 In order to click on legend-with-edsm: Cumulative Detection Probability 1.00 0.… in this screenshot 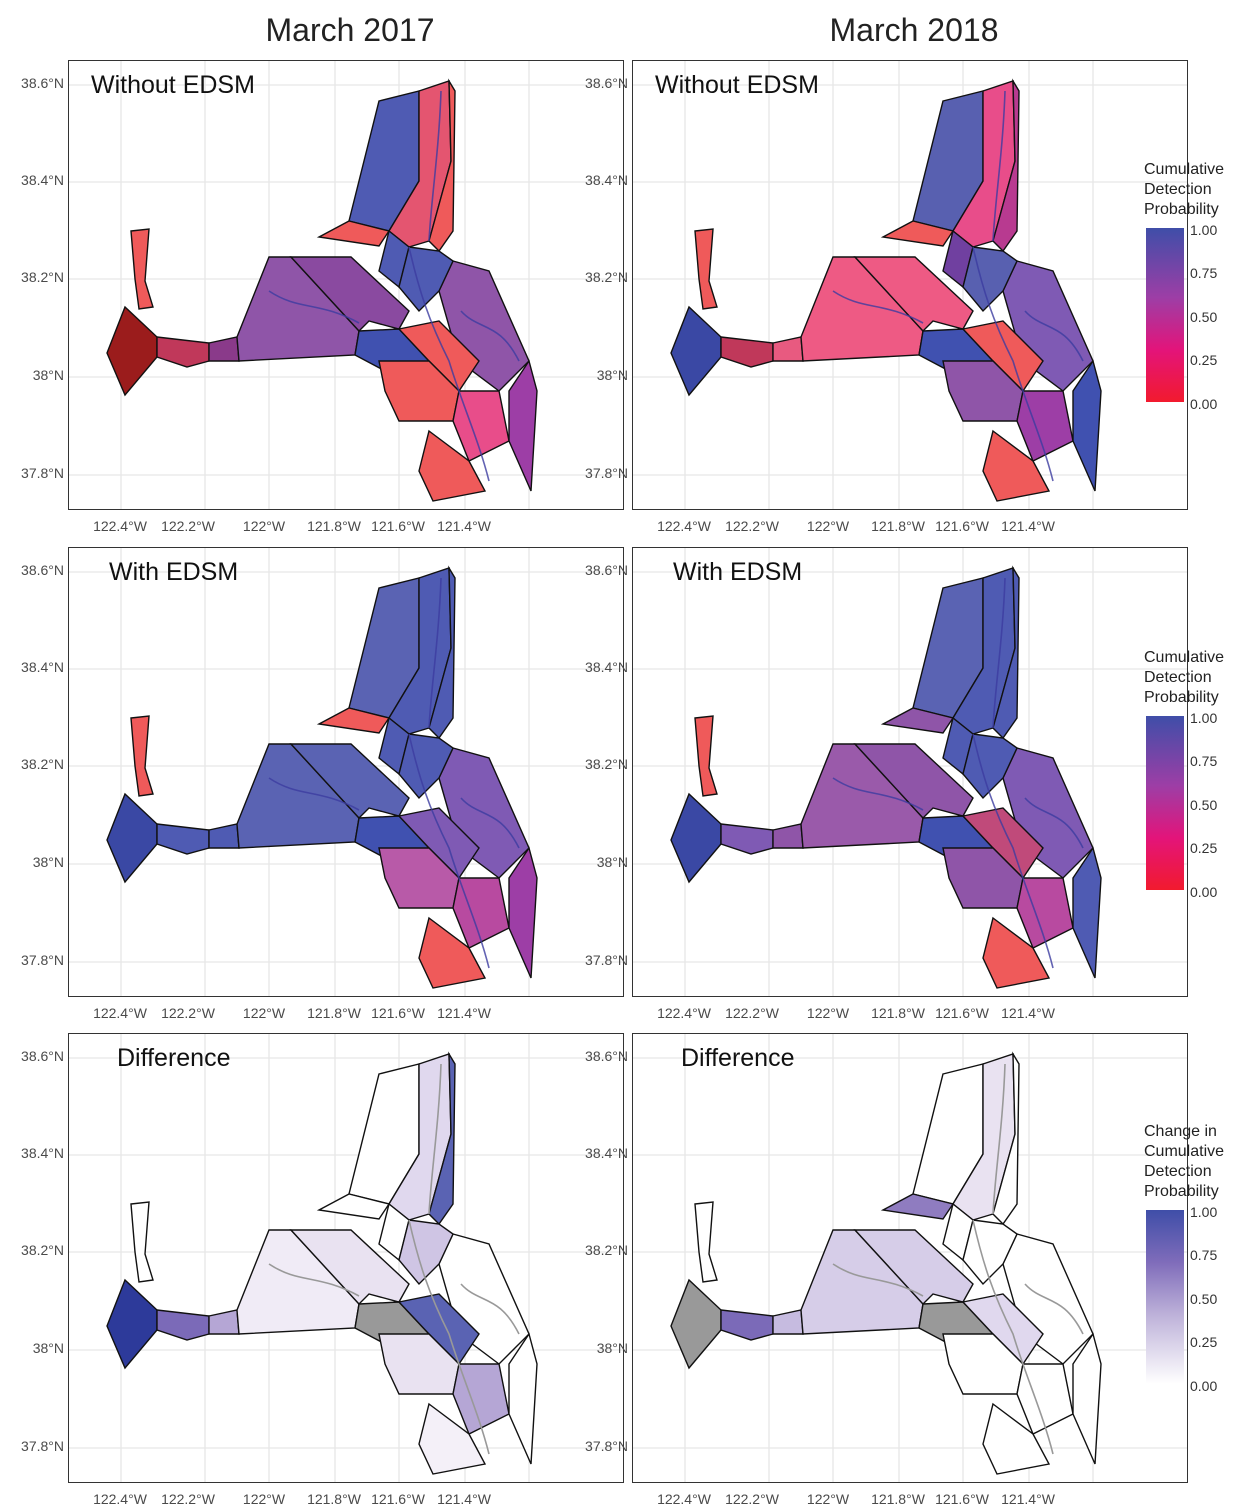, I will do `click(1195, 774)`.